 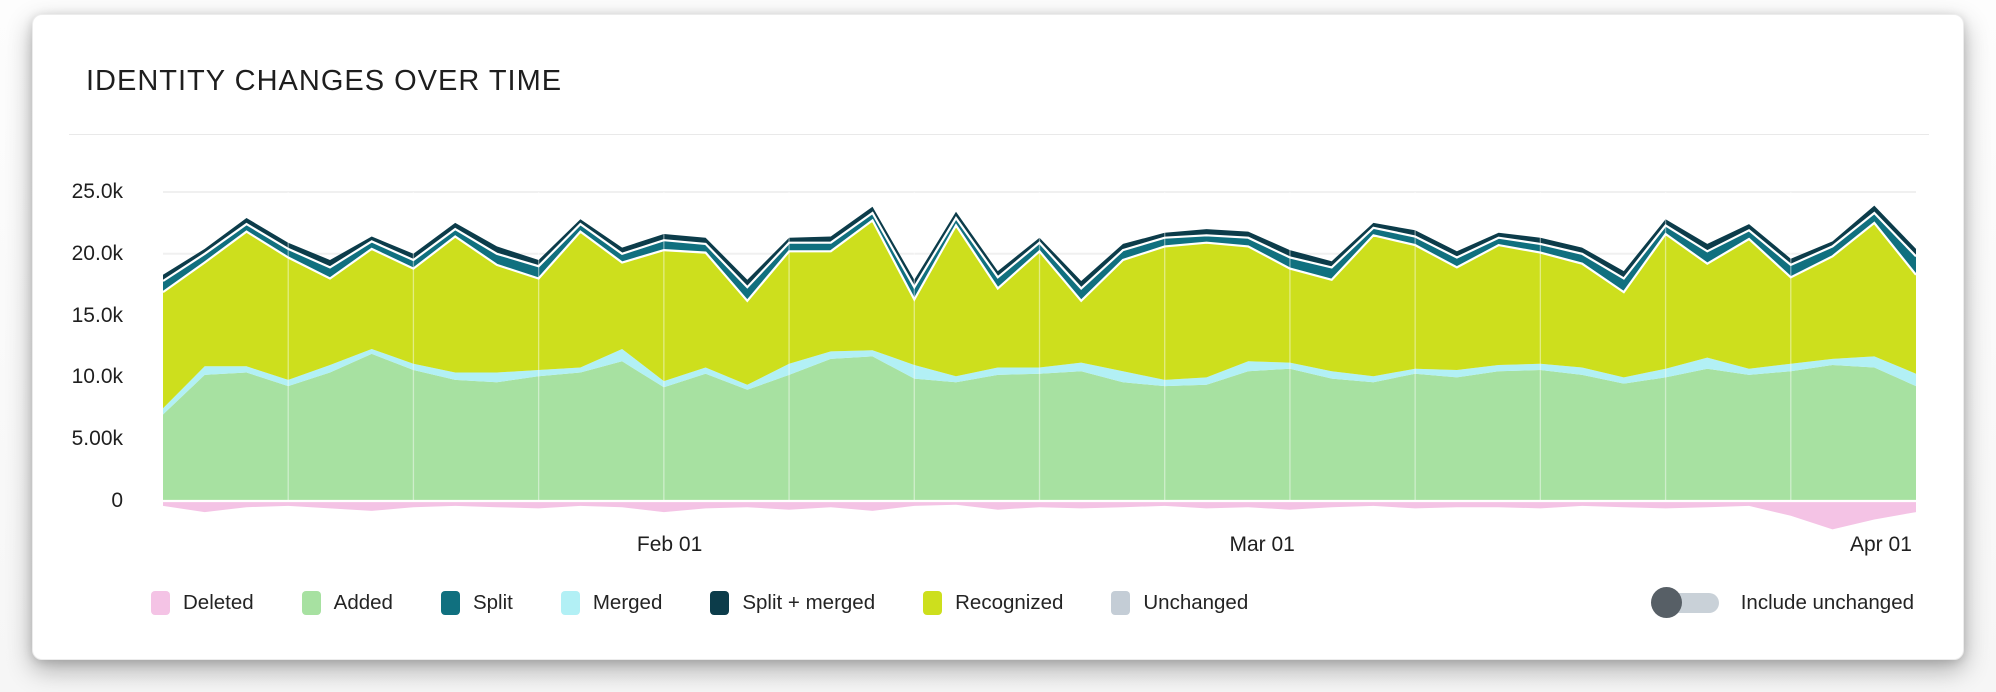 I want to click on legend-item-split_merged: Split + merged, so click(x=792, y=603).